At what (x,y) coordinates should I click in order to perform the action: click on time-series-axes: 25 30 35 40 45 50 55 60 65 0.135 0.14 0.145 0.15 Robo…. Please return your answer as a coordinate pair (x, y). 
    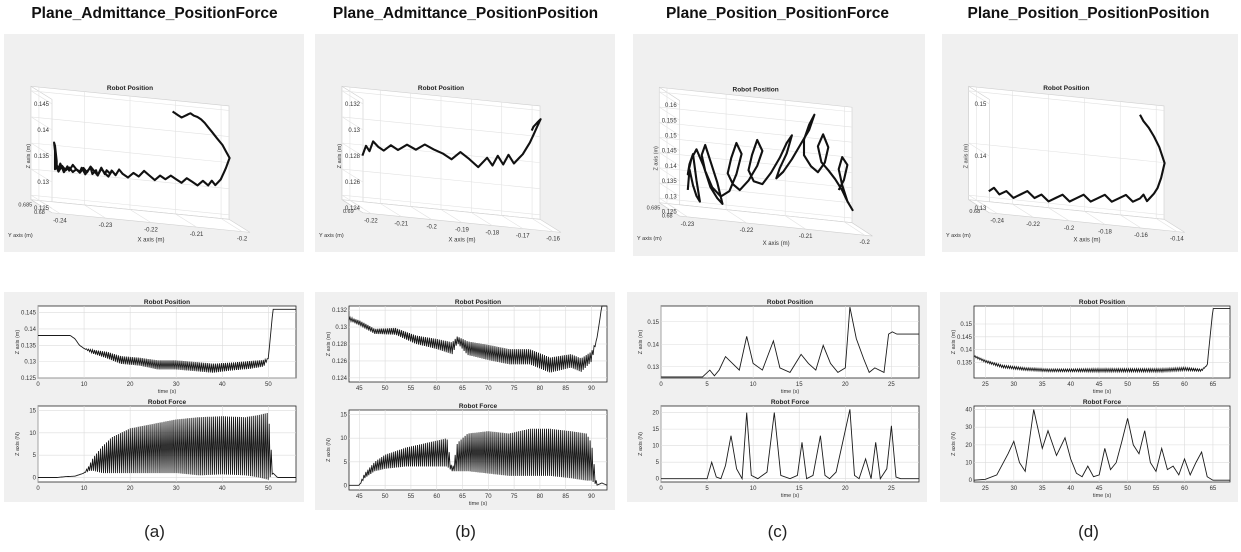
    Looking at the image, I should click on (1091, 347).